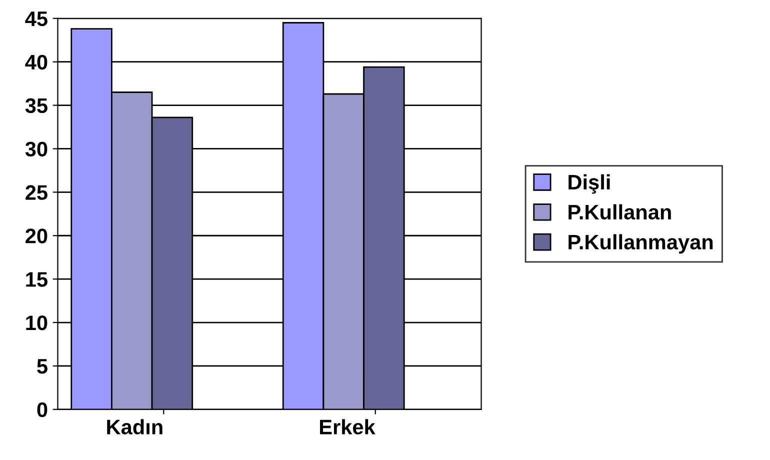 The width and height of the screenshot is (770, 460). What do you see at coordinates (589, 184) in the screenshot?
I see `legend-label: Dişli` at bounding box center [589, 184].